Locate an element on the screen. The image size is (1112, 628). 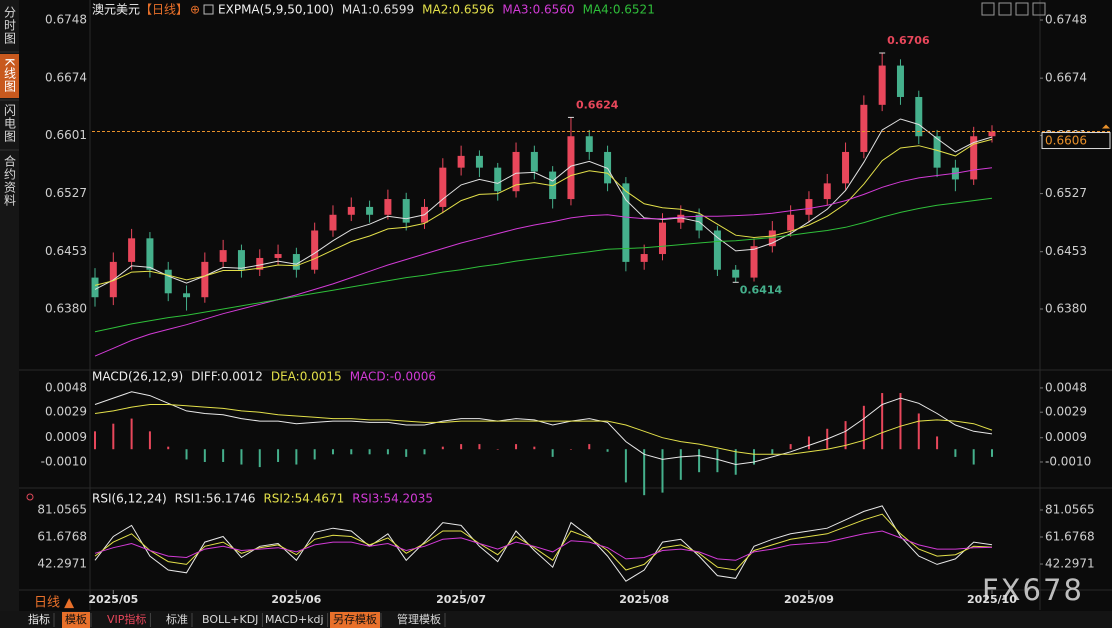
legend-entry: DEA:0.0015 is located at coordinates (306, 377).